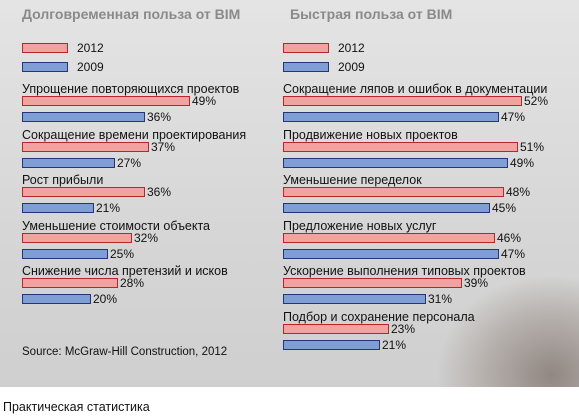 Image resolution: width=579 pixels, height=419 pixels. I want to click on category-label: Сокращение ляпов и ошибок в документации, so click(415, 89).